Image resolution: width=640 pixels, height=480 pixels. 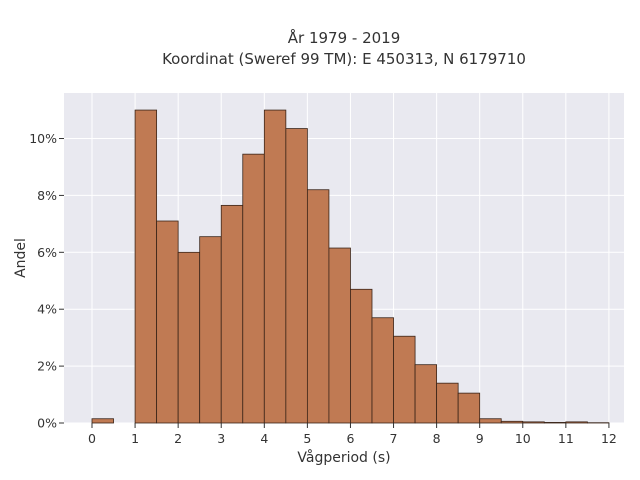 I want to click on y-tick-label: 2%, so click(x=47, y=366).